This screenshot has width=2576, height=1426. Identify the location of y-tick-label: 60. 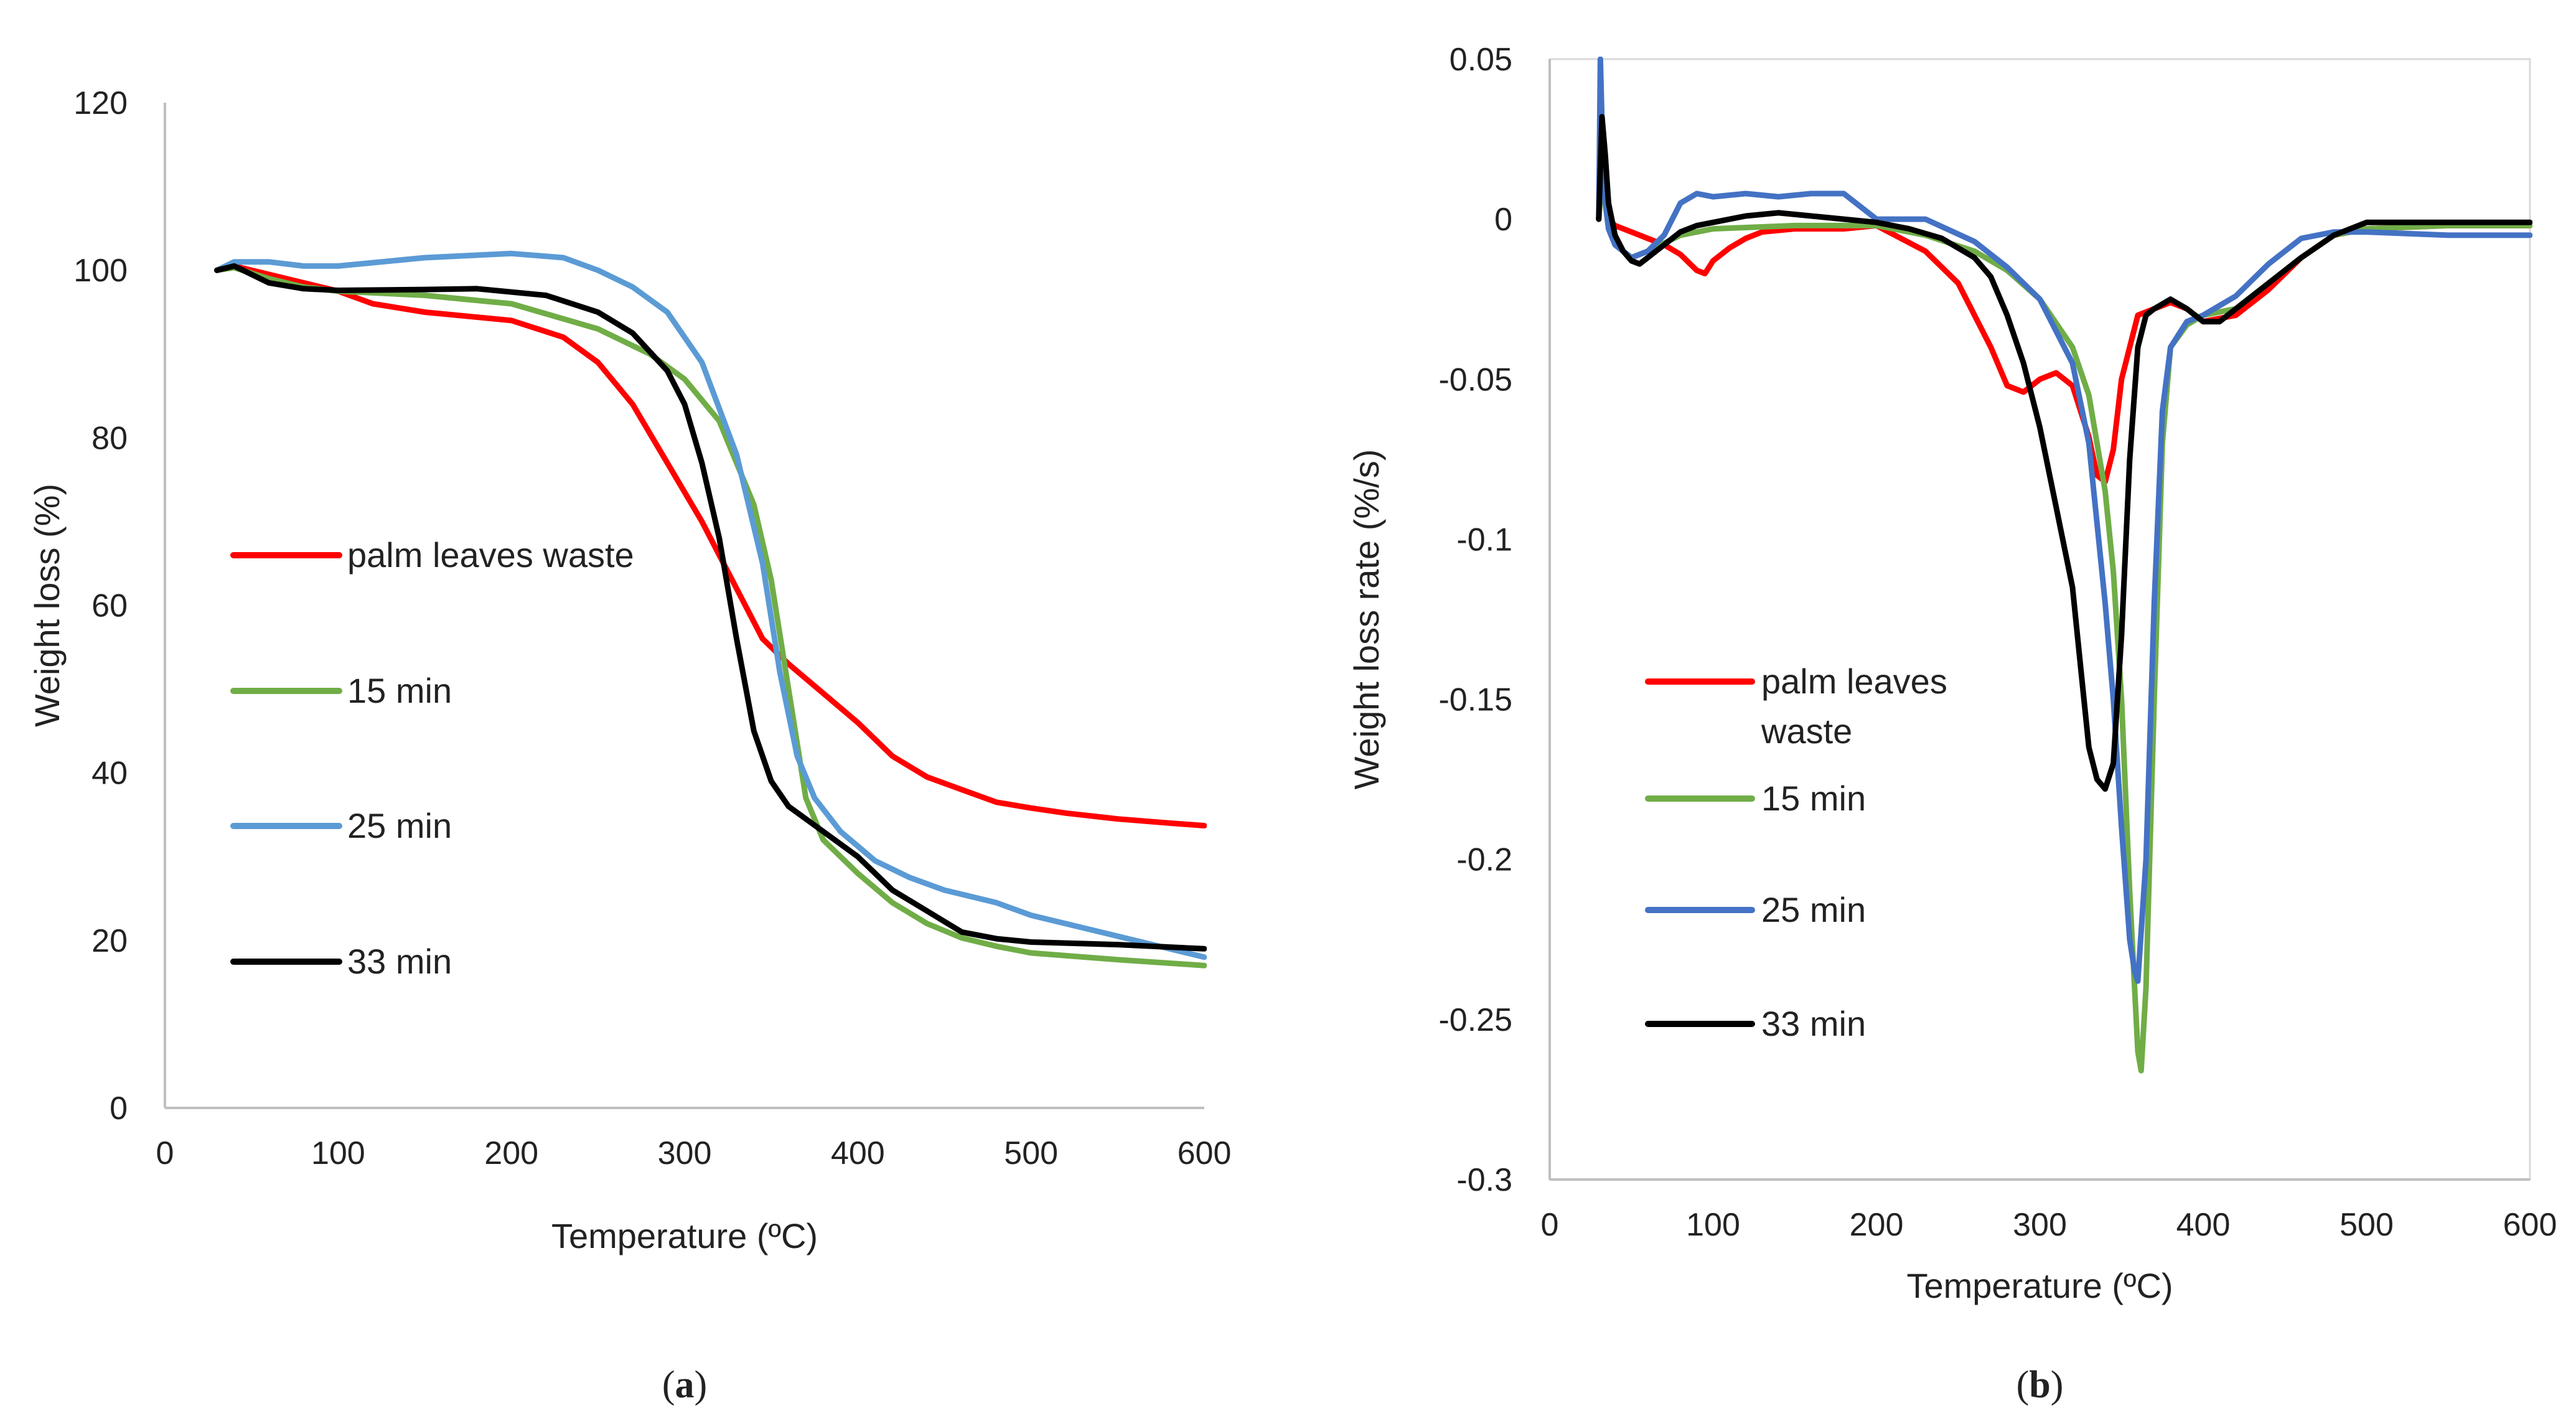
(109, 606).